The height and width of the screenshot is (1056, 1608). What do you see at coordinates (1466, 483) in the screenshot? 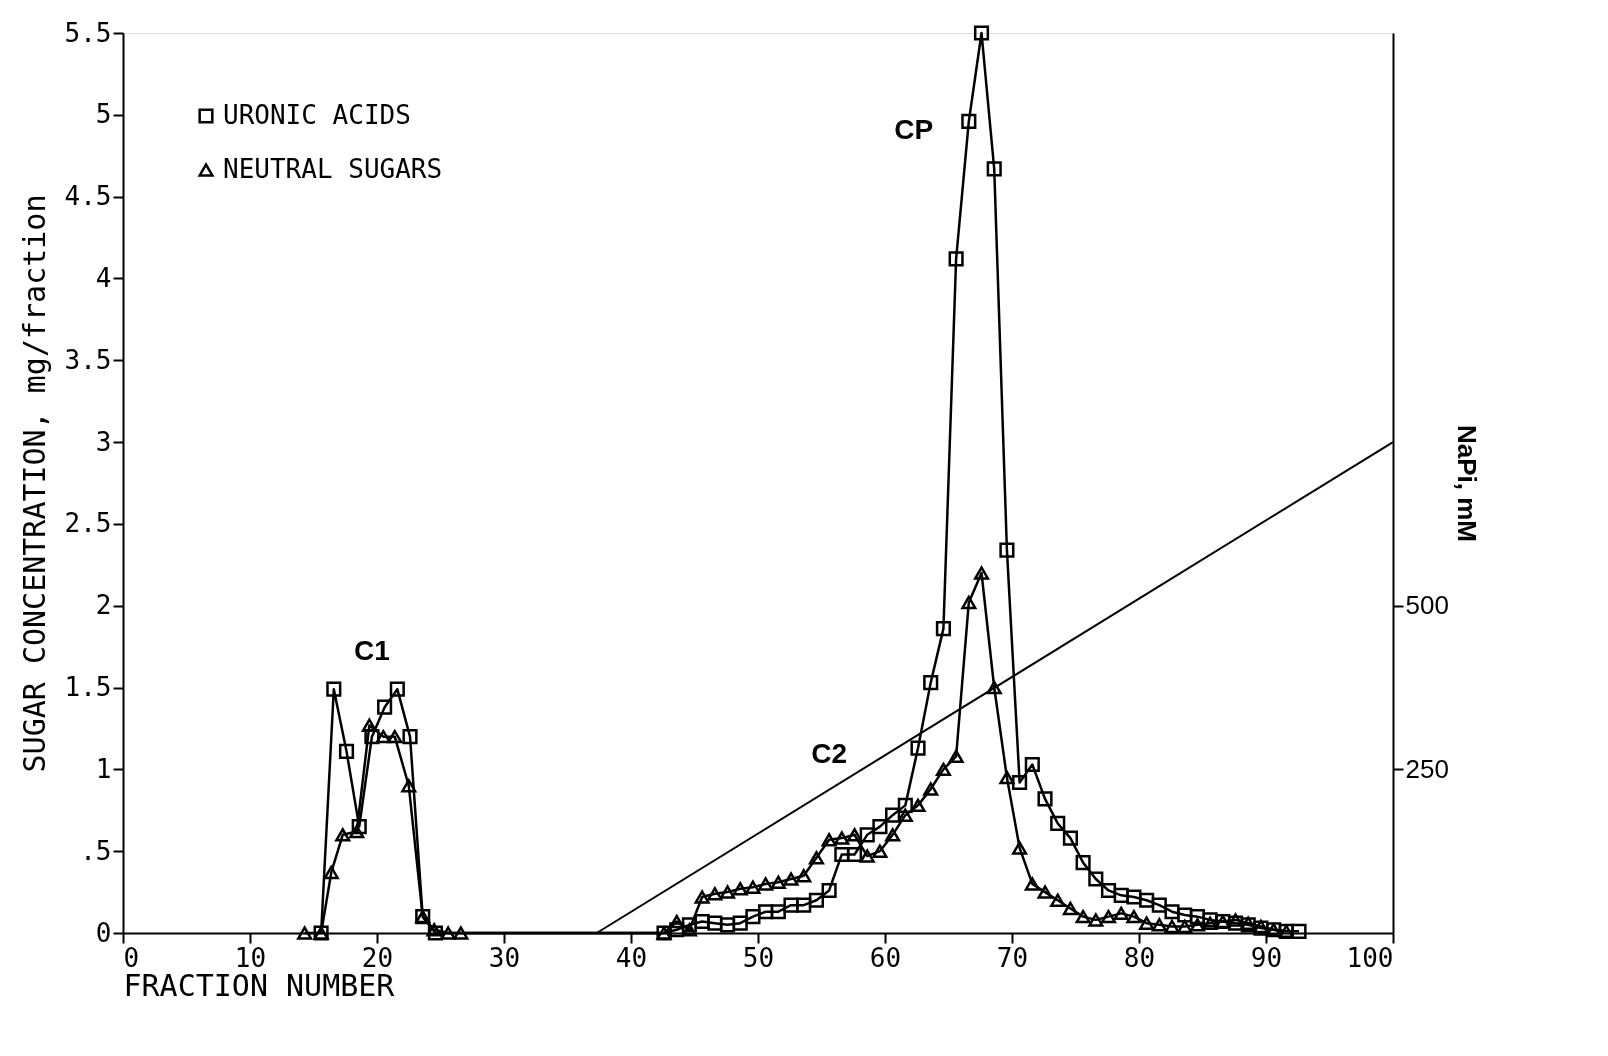
I see `y2-axis-title: NaPi, mM` at bounding box center [1466, 483].